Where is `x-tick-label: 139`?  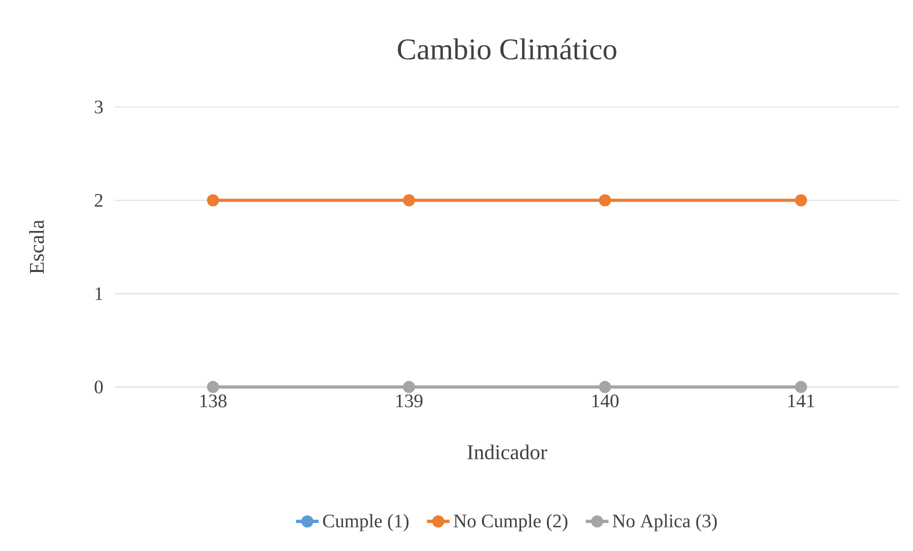
x-tick-label: 139 is located at coordinates (409, 401).